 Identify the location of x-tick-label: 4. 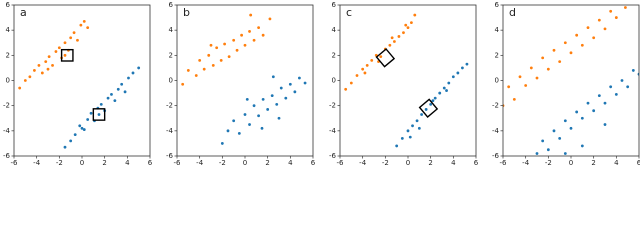
(616, 163).